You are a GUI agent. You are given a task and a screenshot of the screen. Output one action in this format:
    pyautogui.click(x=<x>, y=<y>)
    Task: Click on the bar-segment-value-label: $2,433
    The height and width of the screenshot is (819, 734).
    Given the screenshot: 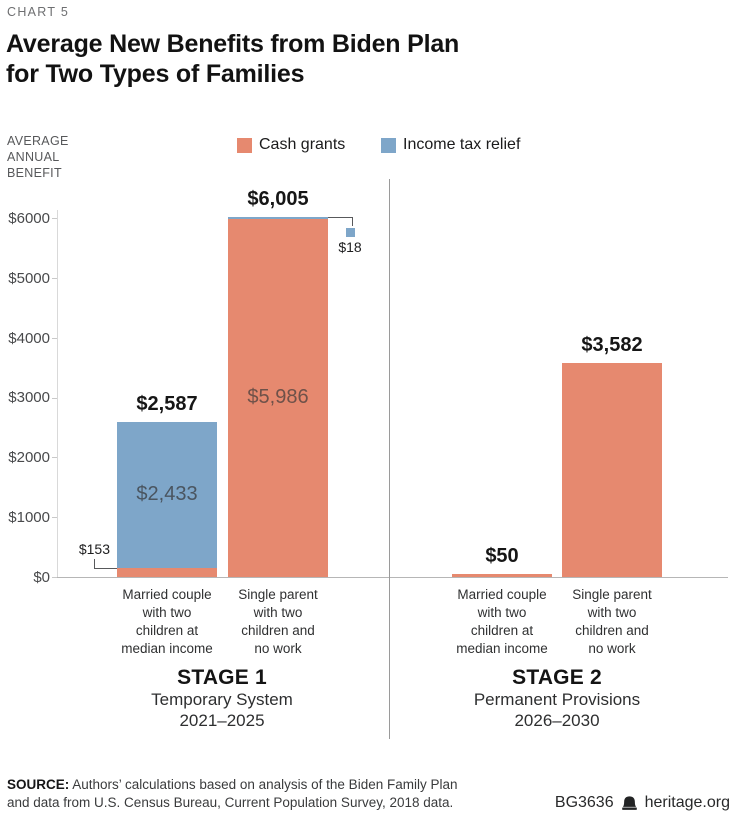 What is the action you would take?
    pyautogui.click(x=167, y=494)
    